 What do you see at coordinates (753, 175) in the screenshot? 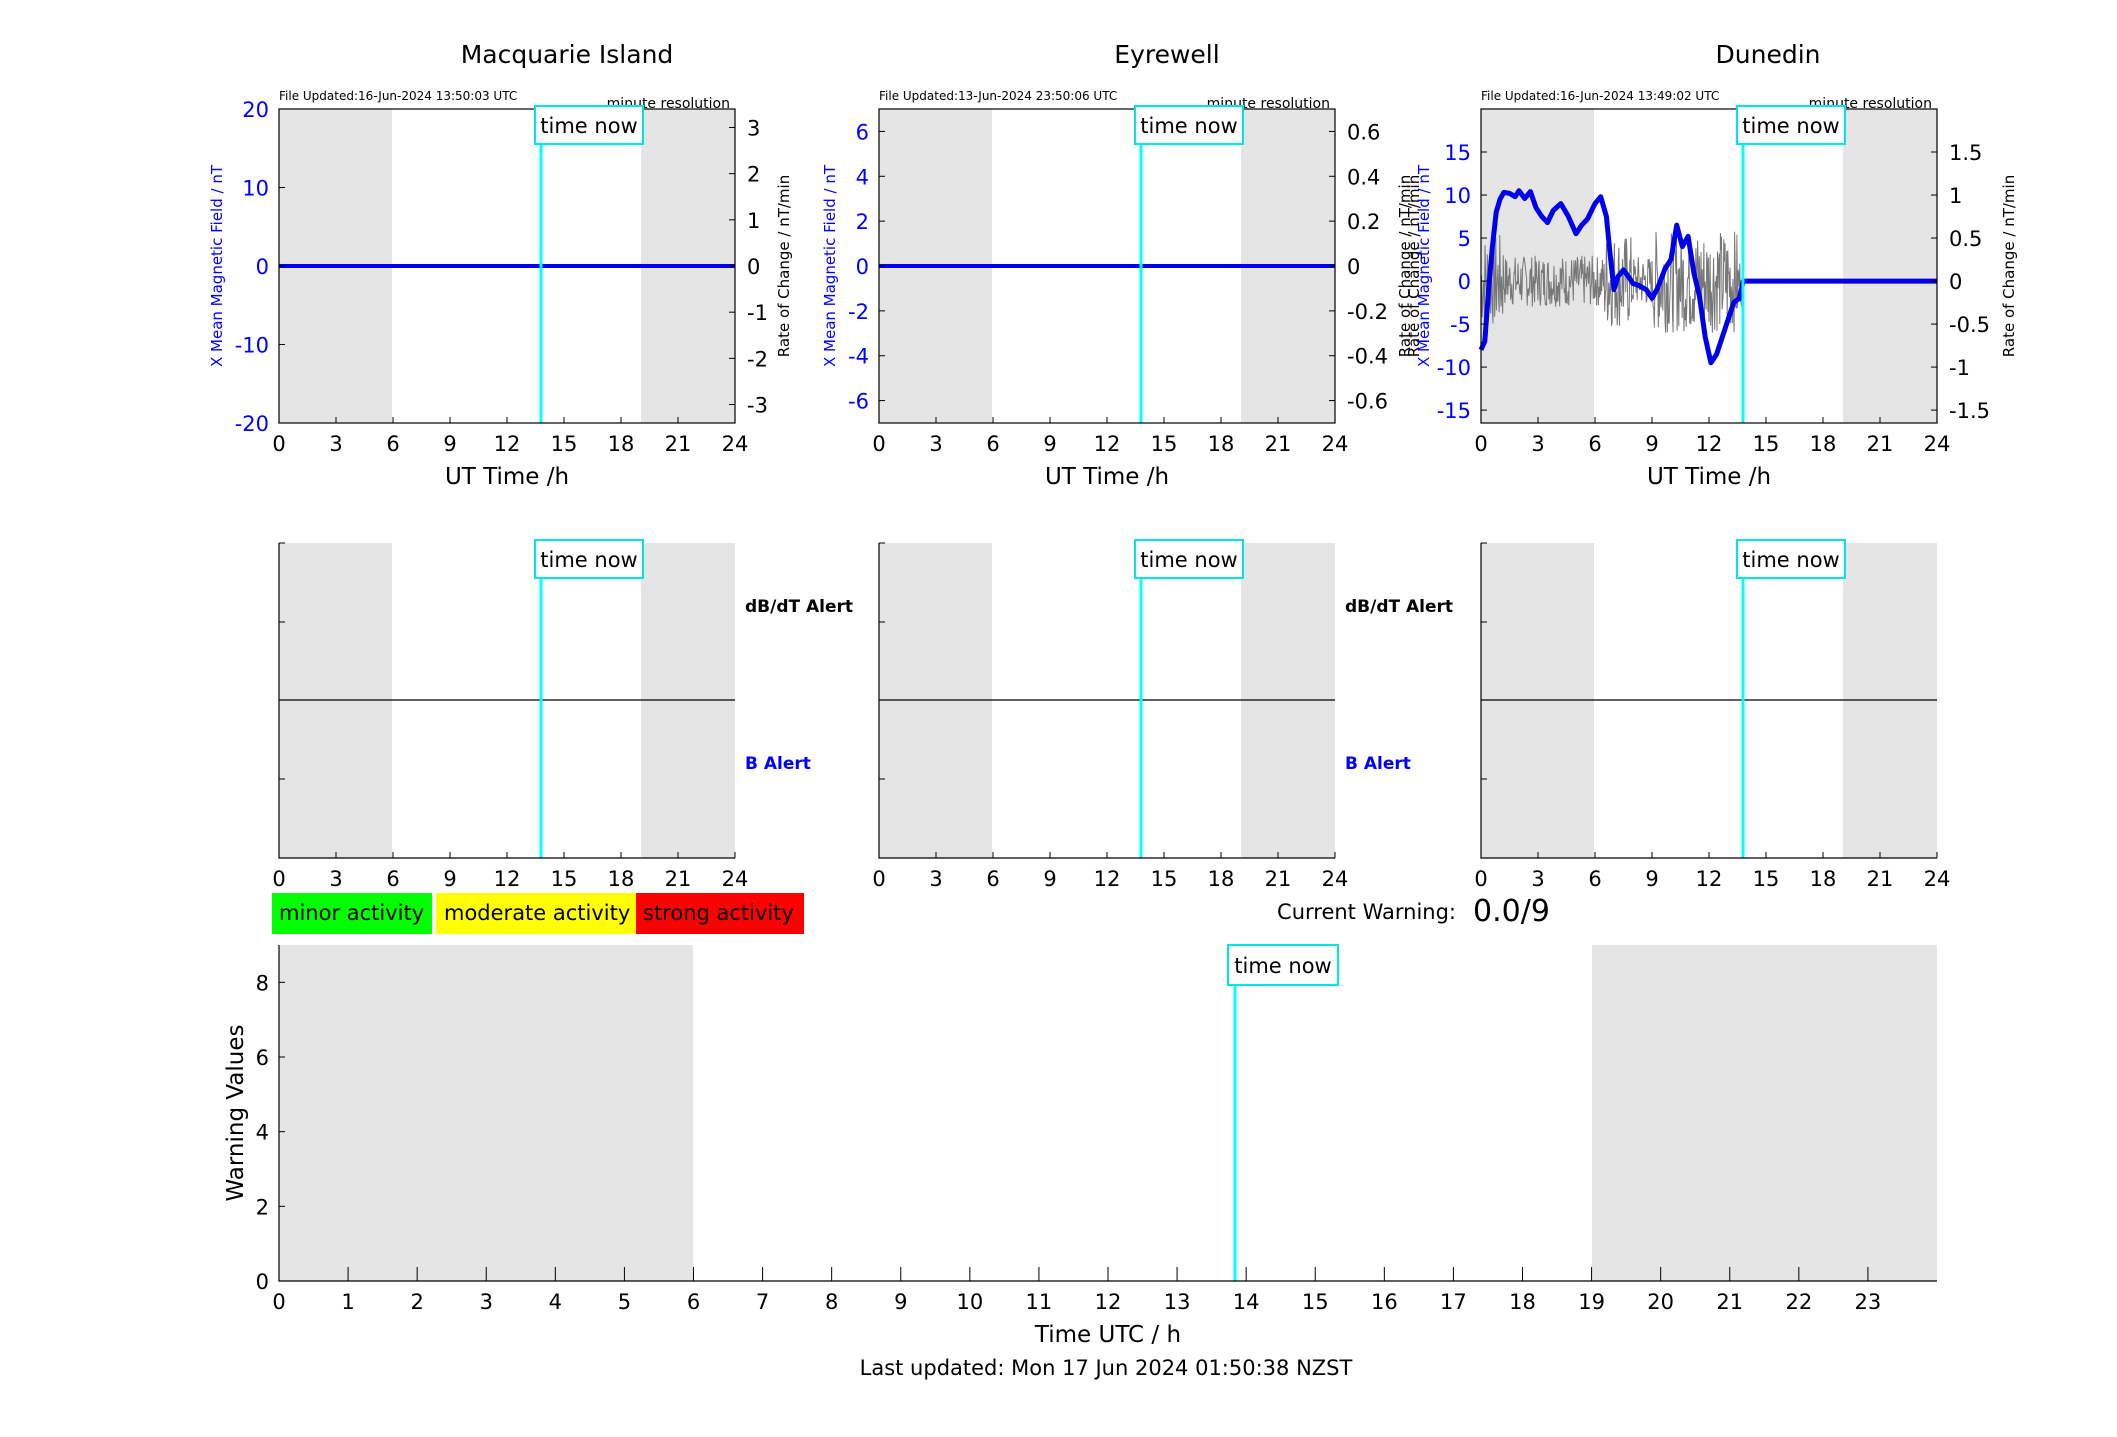
I see `y-right-tick-label: 2` at bounding box center [753, 175].